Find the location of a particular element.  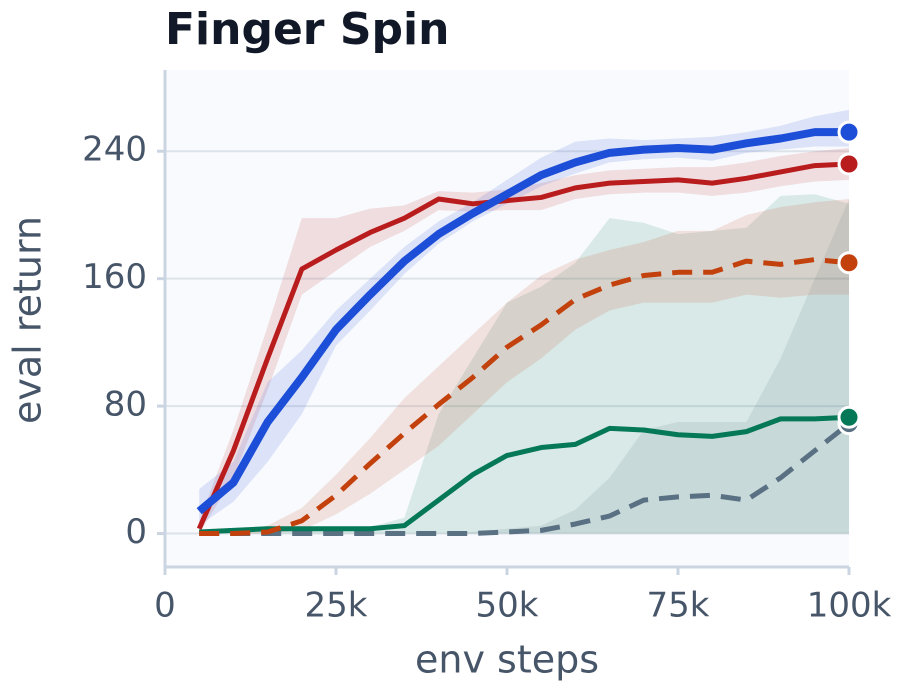

x-tick-label: 25k is located at coordinates (336, 606).